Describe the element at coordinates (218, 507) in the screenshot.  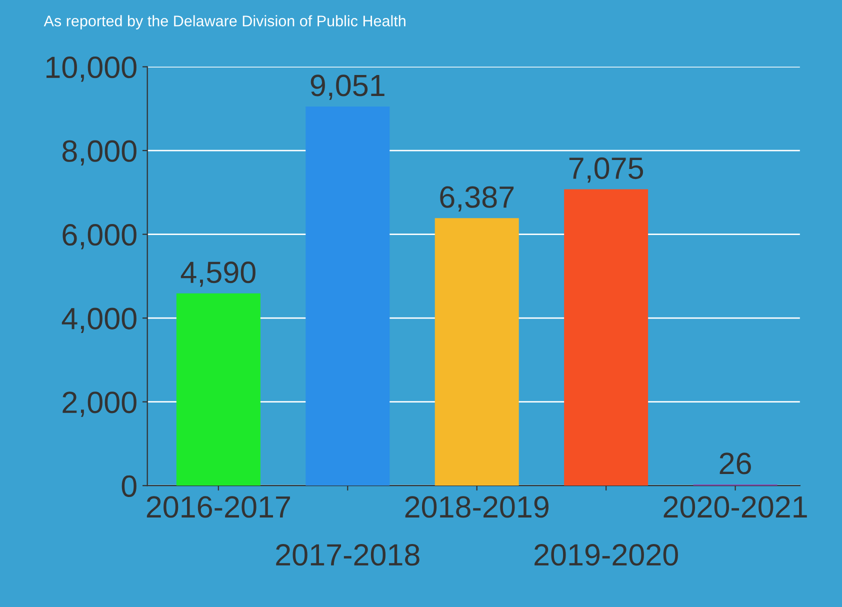
I see `x-tick-label: 2016-2017` at that location.